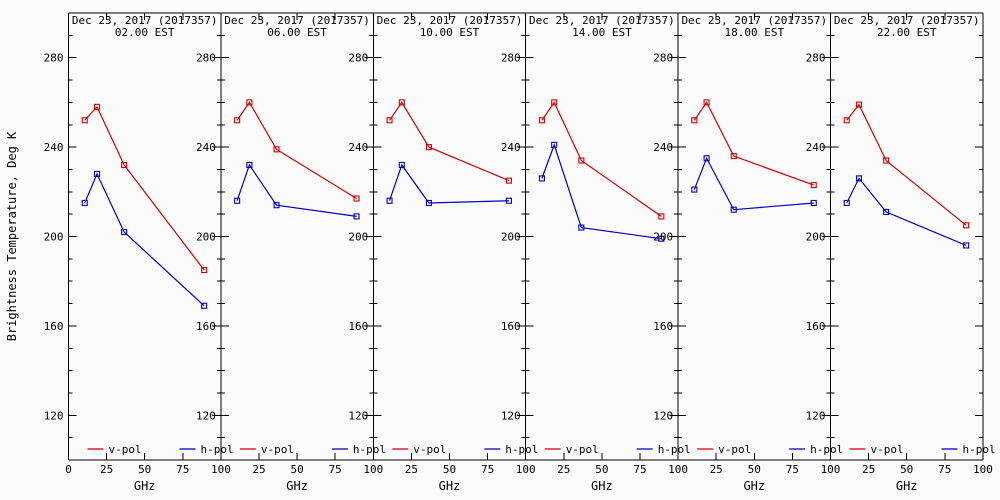 The height and width of the screenshot is (500, 1000). What do you see at coordinates (68, 469) in the screenshot?
I see `x-tick-label: 0` at bounding box center [68, 469].